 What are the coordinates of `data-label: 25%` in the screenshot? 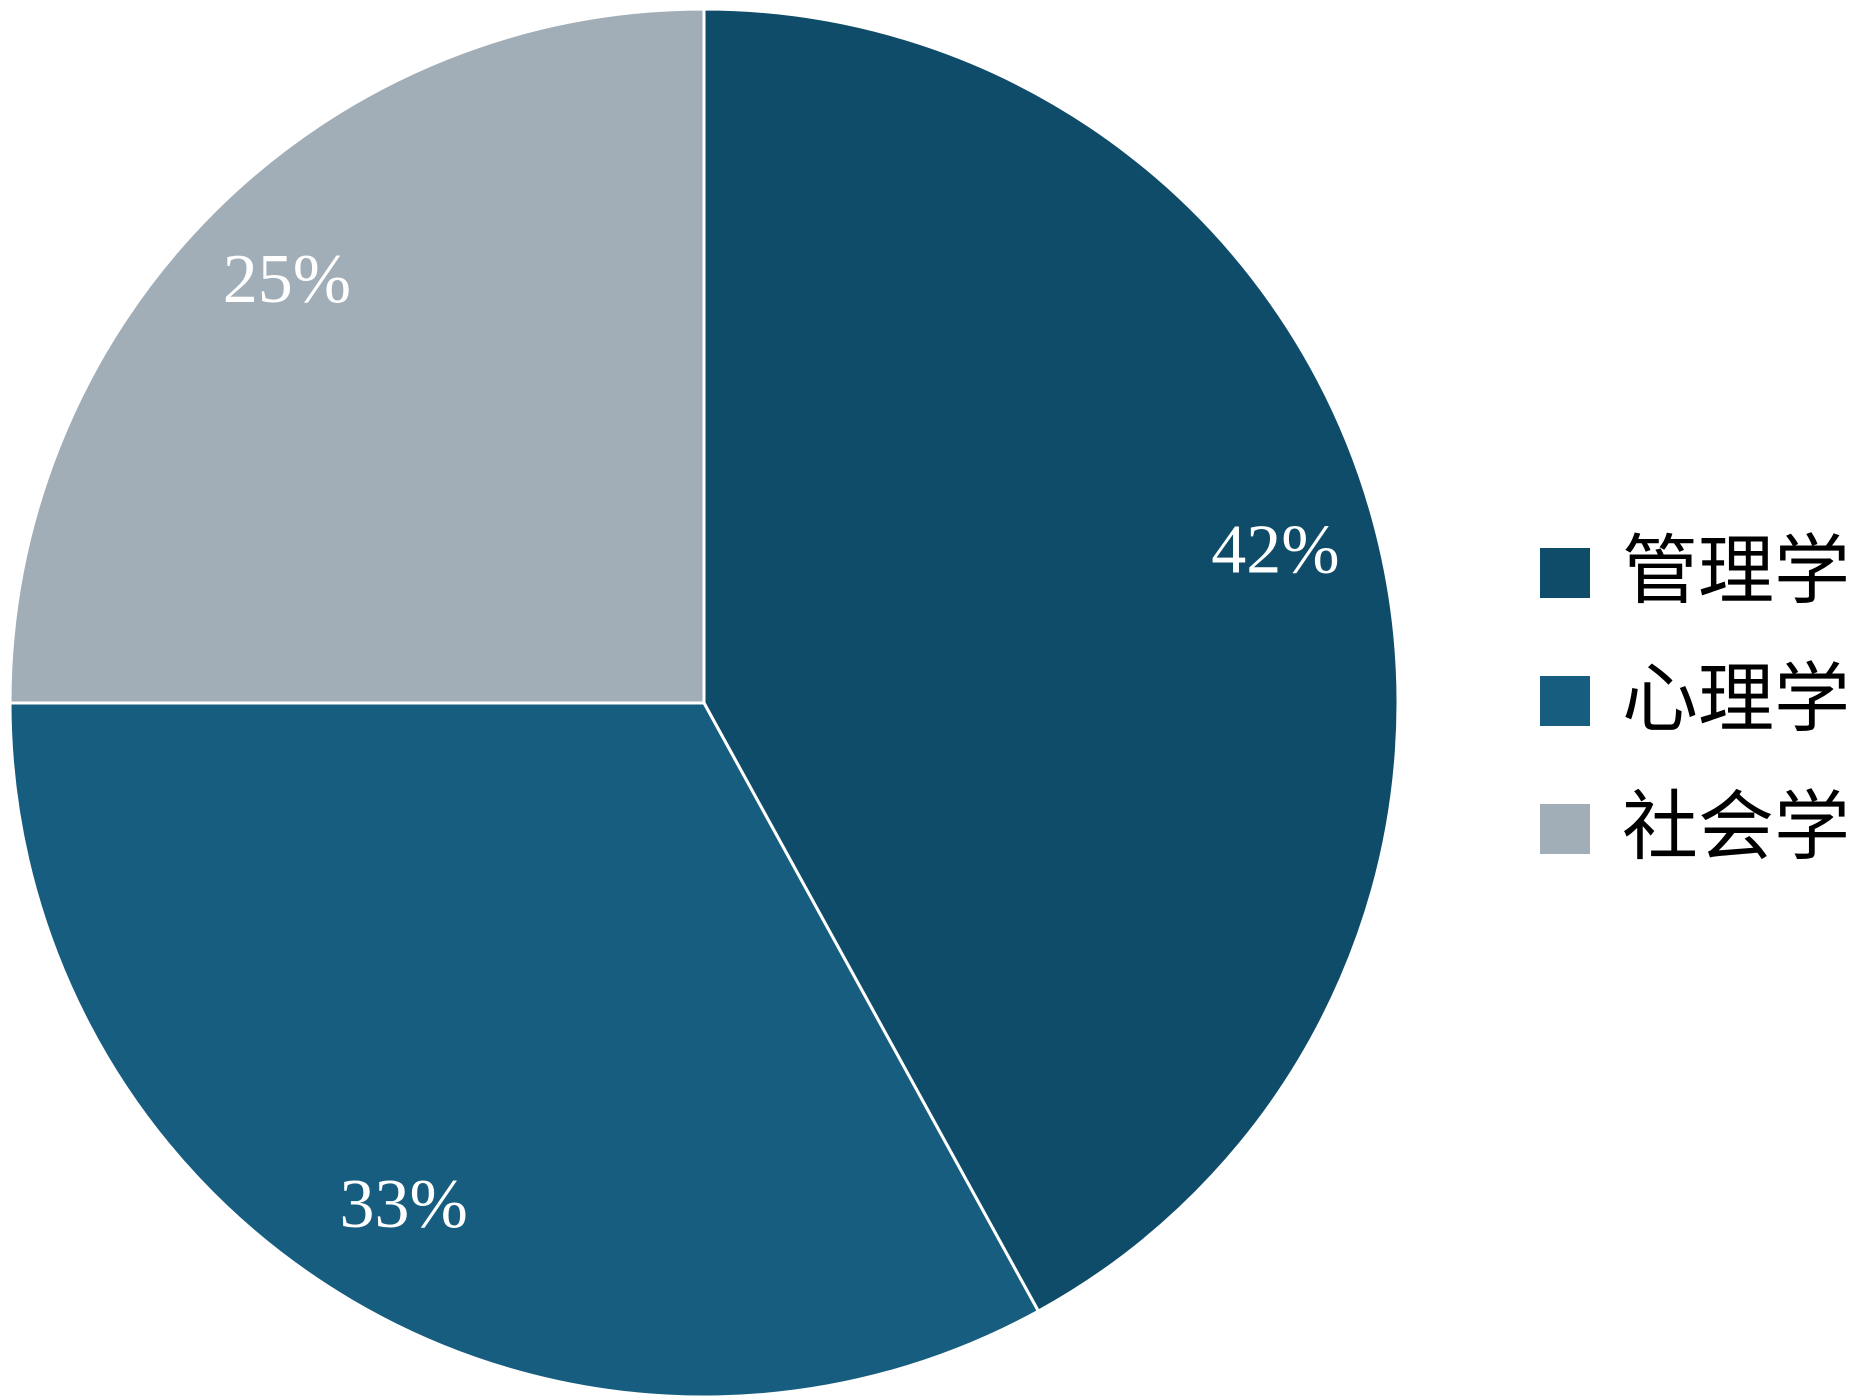 It's located at (287, 279).